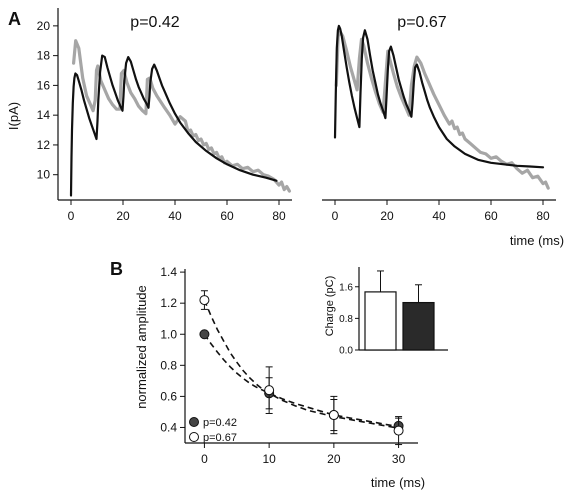  I want to click on panel-a-left-title: p=0.42, so click(154, 22).